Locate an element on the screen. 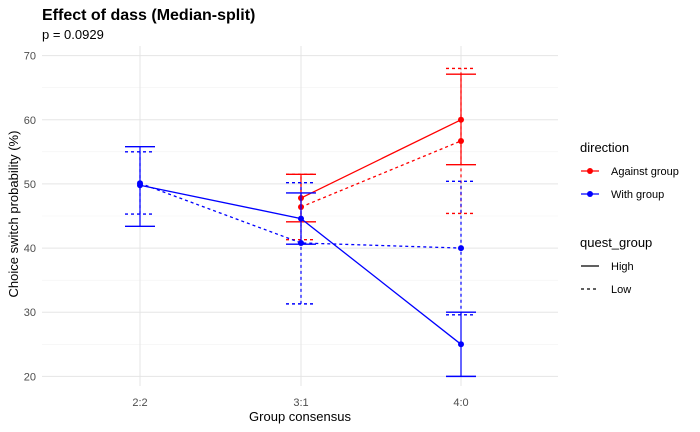 The height and width of the screenshot is (432, 700). chart-title: Effect of dass (Median-split) is located at coordinates (148, 15).